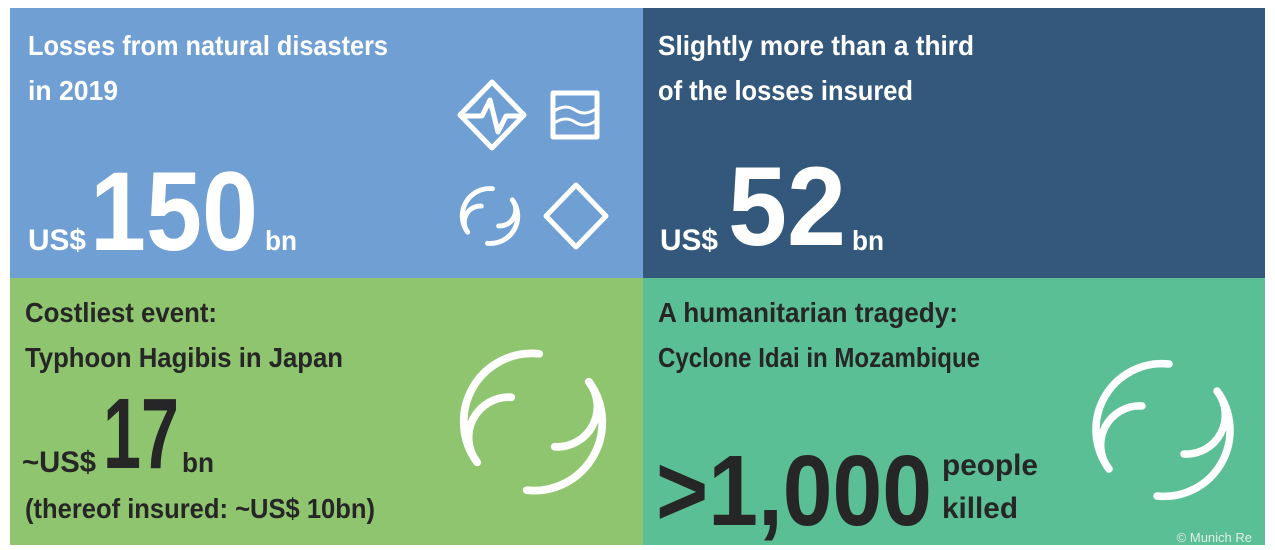  I want to click on title-line: Costliest event:, so click(121, 312).